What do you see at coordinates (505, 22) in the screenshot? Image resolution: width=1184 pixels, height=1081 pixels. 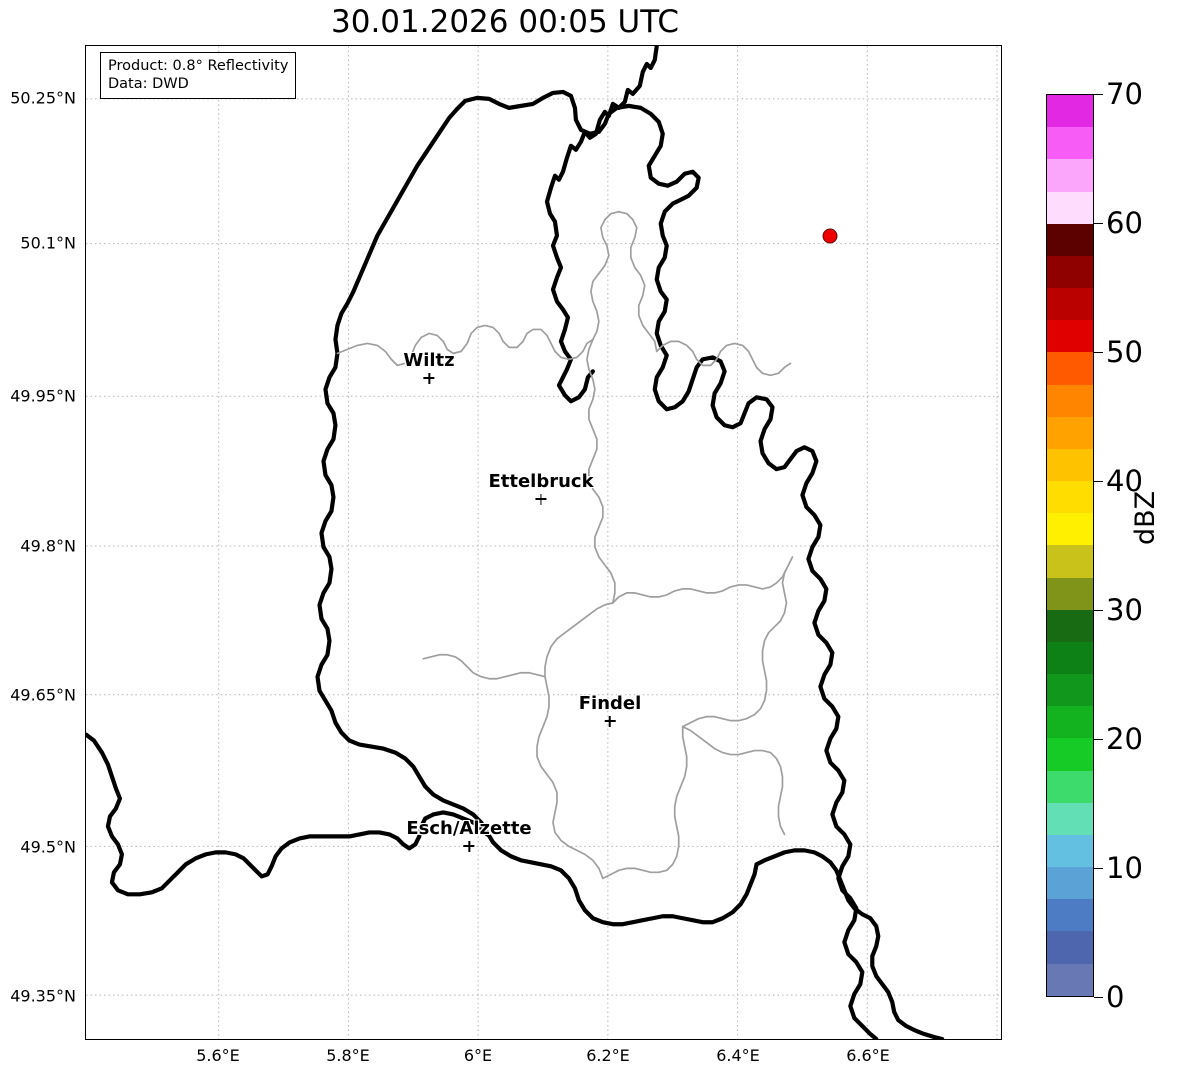 I see `page-title: 30.01.2026 00:05 UTC` at bounding box center [505, 22].